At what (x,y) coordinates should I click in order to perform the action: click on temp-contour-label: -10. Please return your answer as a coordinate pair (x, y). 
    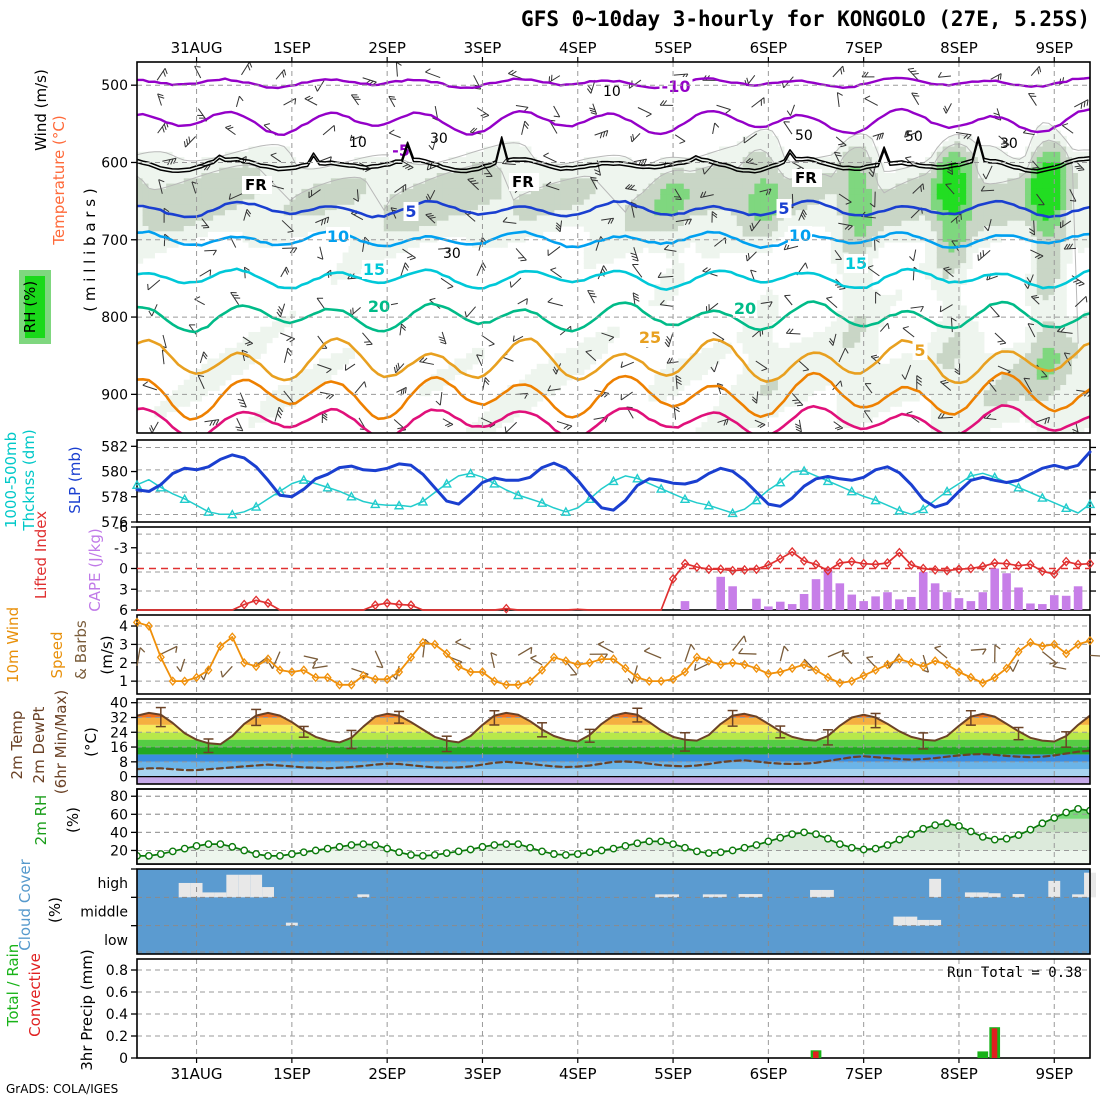
    Looking at the image, I should click on (676, 86).